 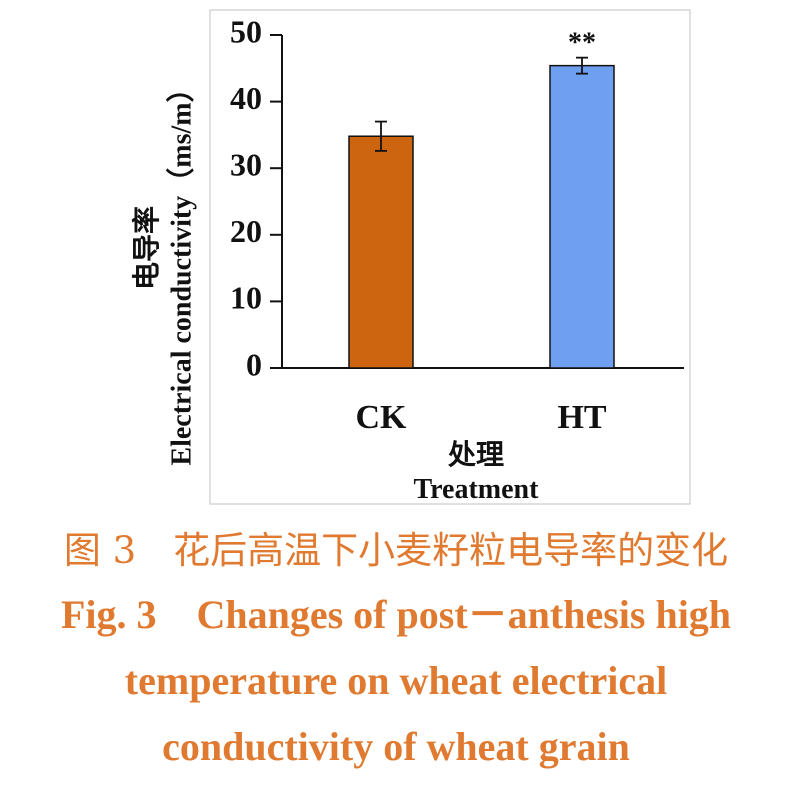 I want to click on y-tick-label: 0, so click(x=254, y=364).